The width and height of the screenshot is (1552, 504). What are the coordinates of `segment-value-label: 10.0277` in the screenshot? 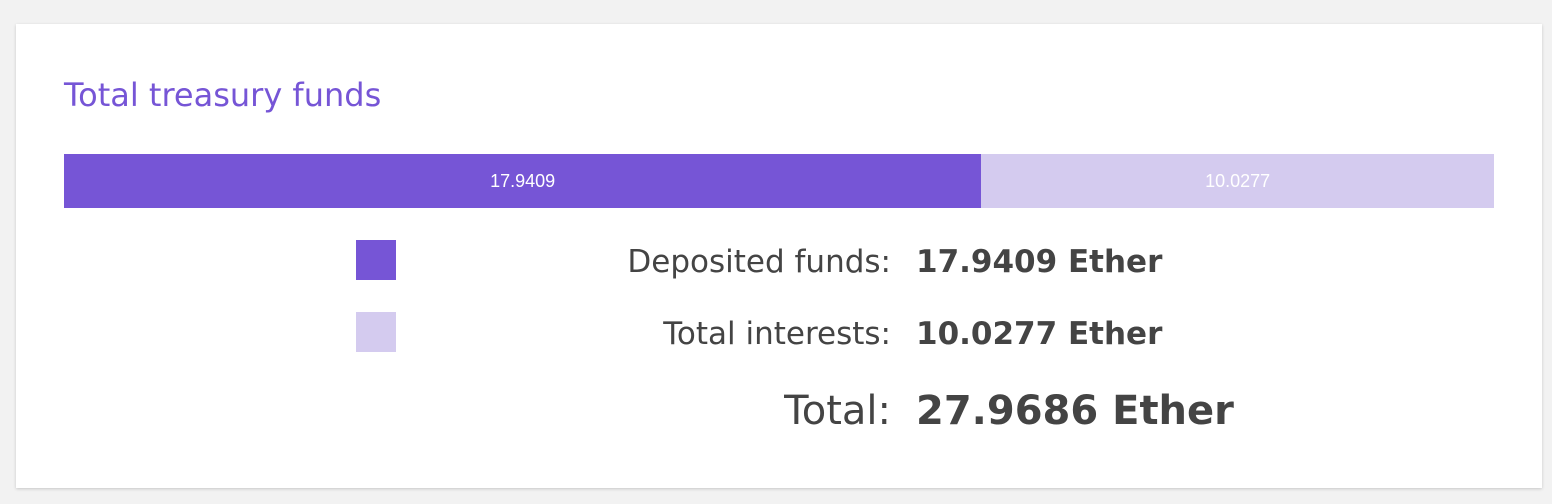 It's located at (1238, 180).